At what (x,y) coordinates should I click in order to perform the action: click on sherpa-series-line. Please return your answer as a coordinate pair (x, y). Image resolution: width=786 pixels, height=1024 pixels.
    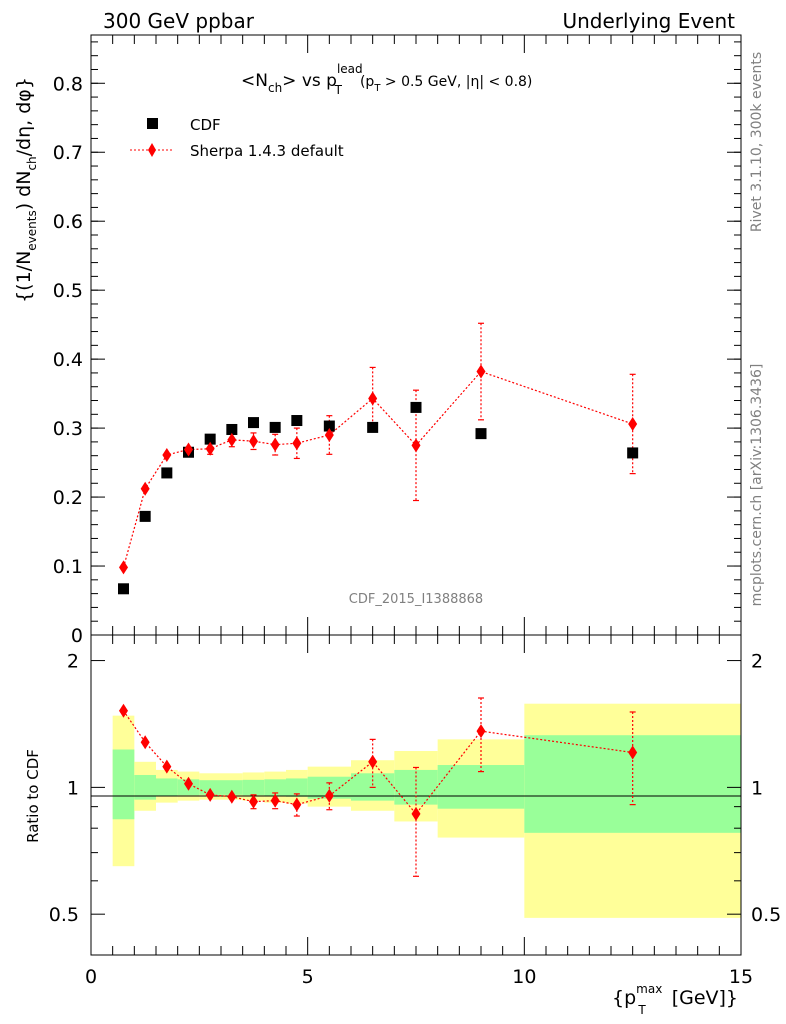
    Looking at the image, I should click on (377, 469).